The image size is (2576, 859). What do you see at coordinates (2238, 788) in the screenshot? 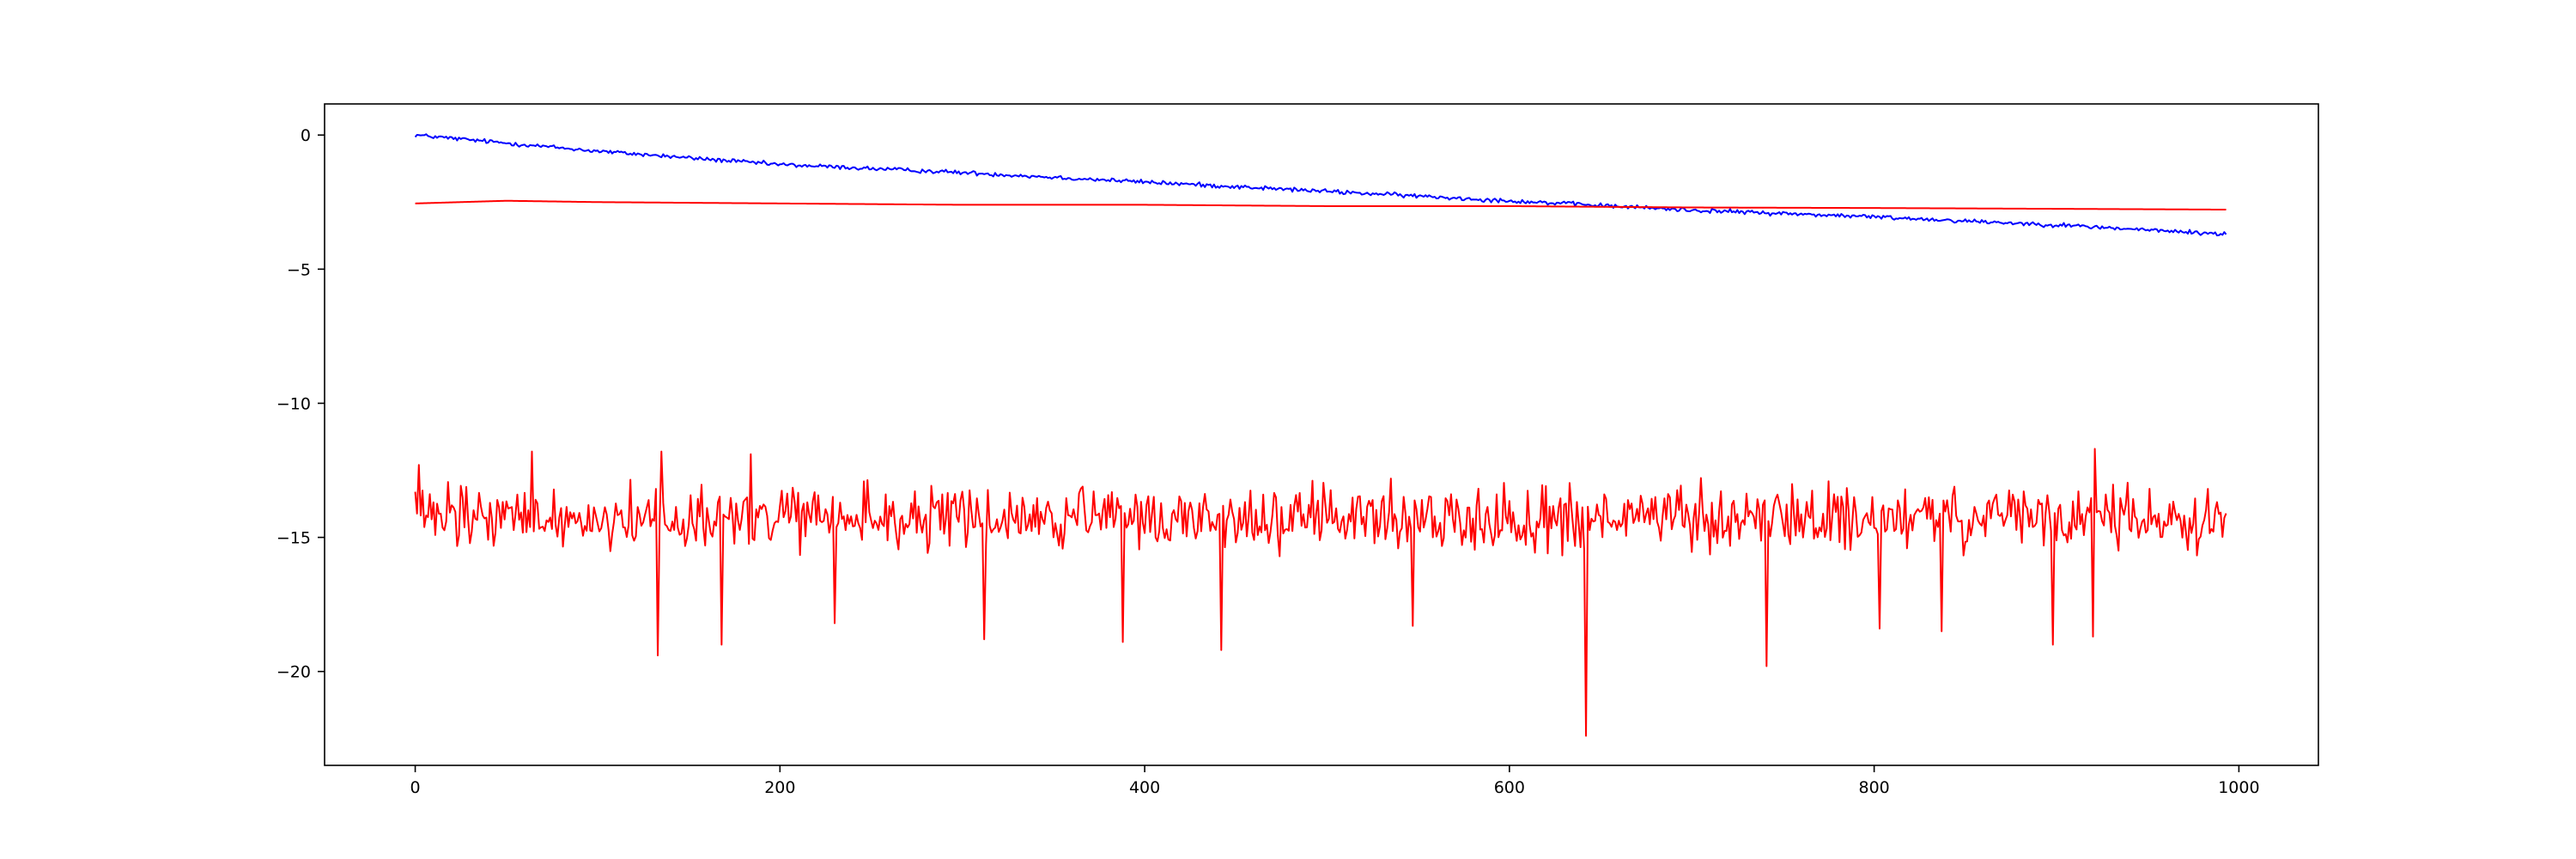
I see `x-tick-label: 1000` at bounding box center [2238, 788].